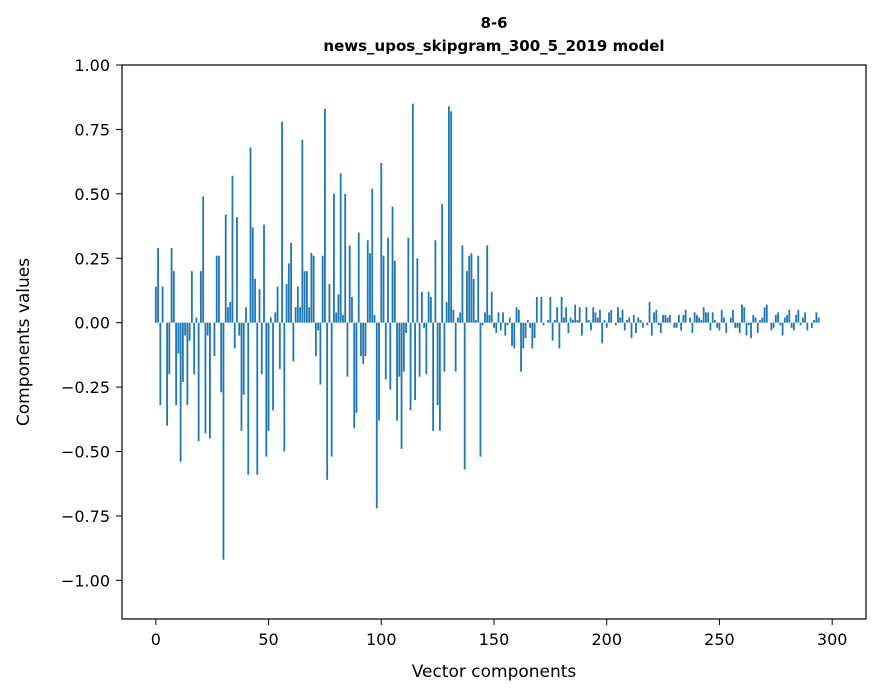 The image size is (880, 696). I want to click on chart-title: 8-6, so click(493, 23).